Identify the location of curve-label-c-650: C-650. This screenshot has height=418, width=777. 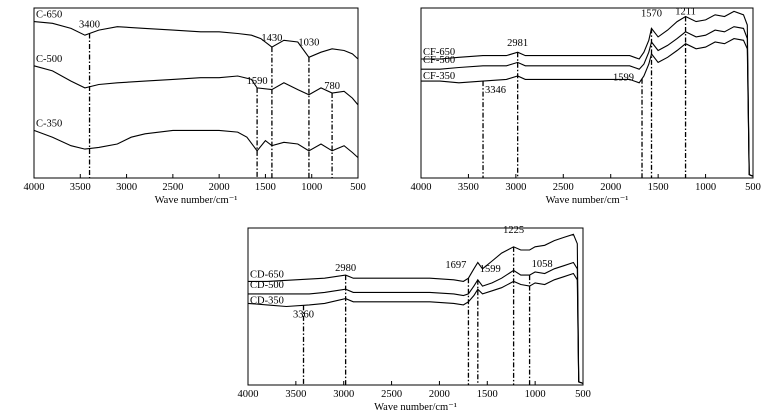
(49, 15).